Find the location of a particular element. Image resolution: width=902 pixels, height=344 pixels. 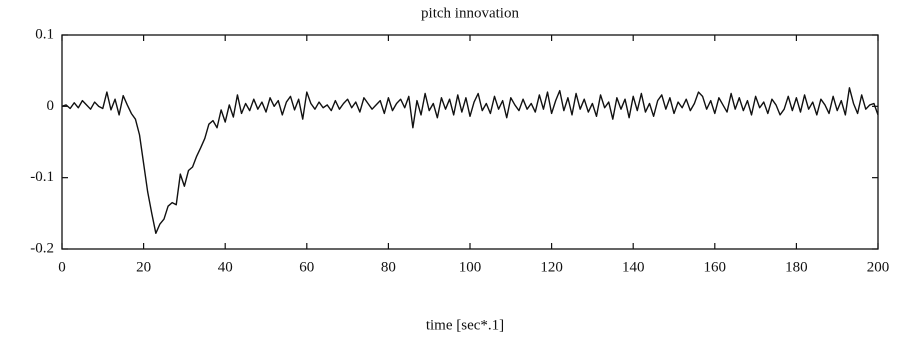

y-tick-label: -0.2 is located at coordinates (42, 248).